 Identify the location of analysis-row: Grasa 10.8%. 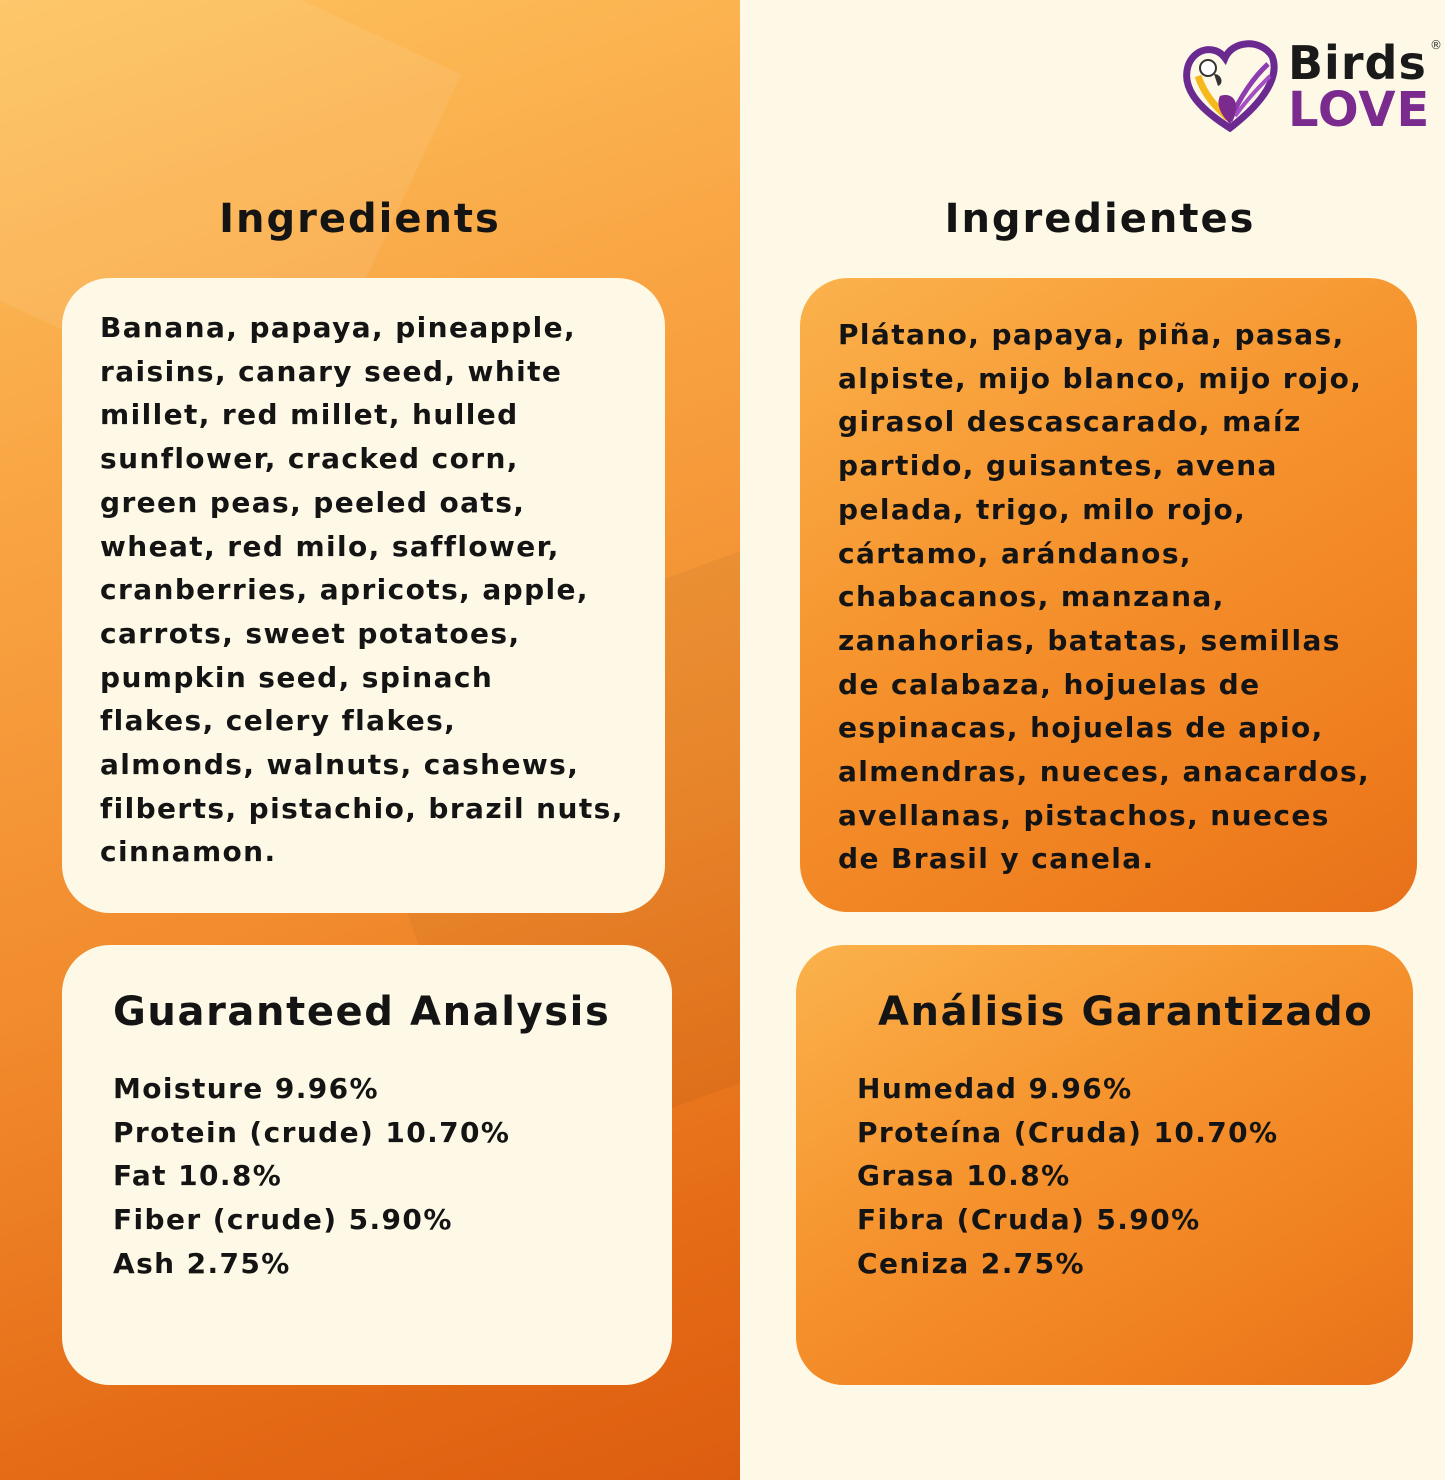
(964, 1176).